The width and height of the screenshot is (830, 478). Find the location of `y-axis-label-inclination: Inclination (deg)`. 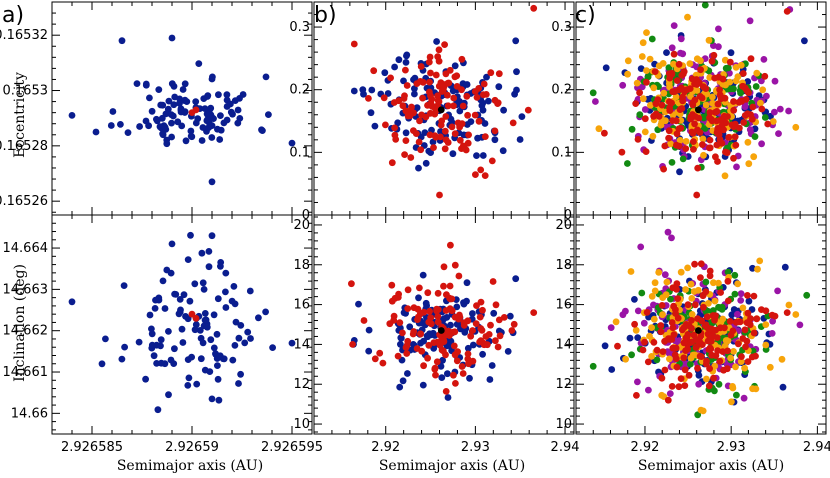

y-axis-label-inclination: Inclination (deg) is located at coordinates (20, 323).